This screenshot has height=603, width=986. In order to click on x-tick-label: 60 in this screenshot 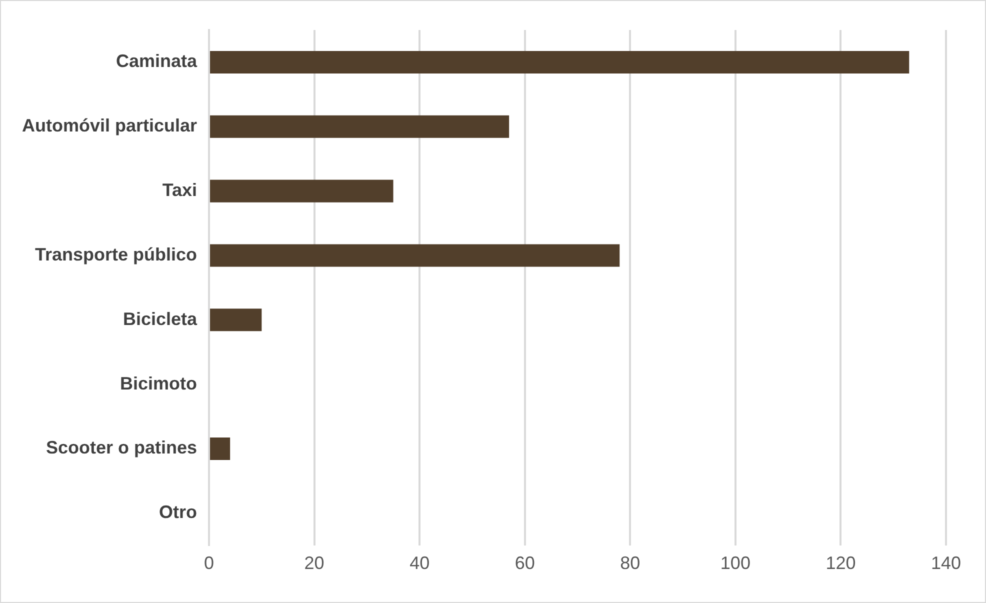, I will do `click(524, 563)`.